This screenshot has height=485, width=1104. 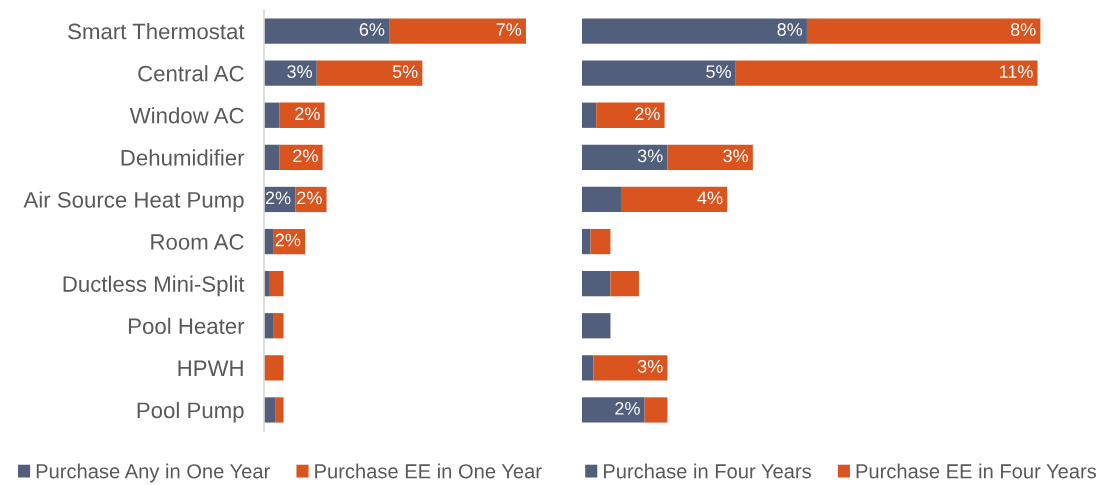 What do you see at coordinates (156, 31) in the screenshot?
I see `y-tick-label: Smart Thermostat` at bounding box center [156, 31].